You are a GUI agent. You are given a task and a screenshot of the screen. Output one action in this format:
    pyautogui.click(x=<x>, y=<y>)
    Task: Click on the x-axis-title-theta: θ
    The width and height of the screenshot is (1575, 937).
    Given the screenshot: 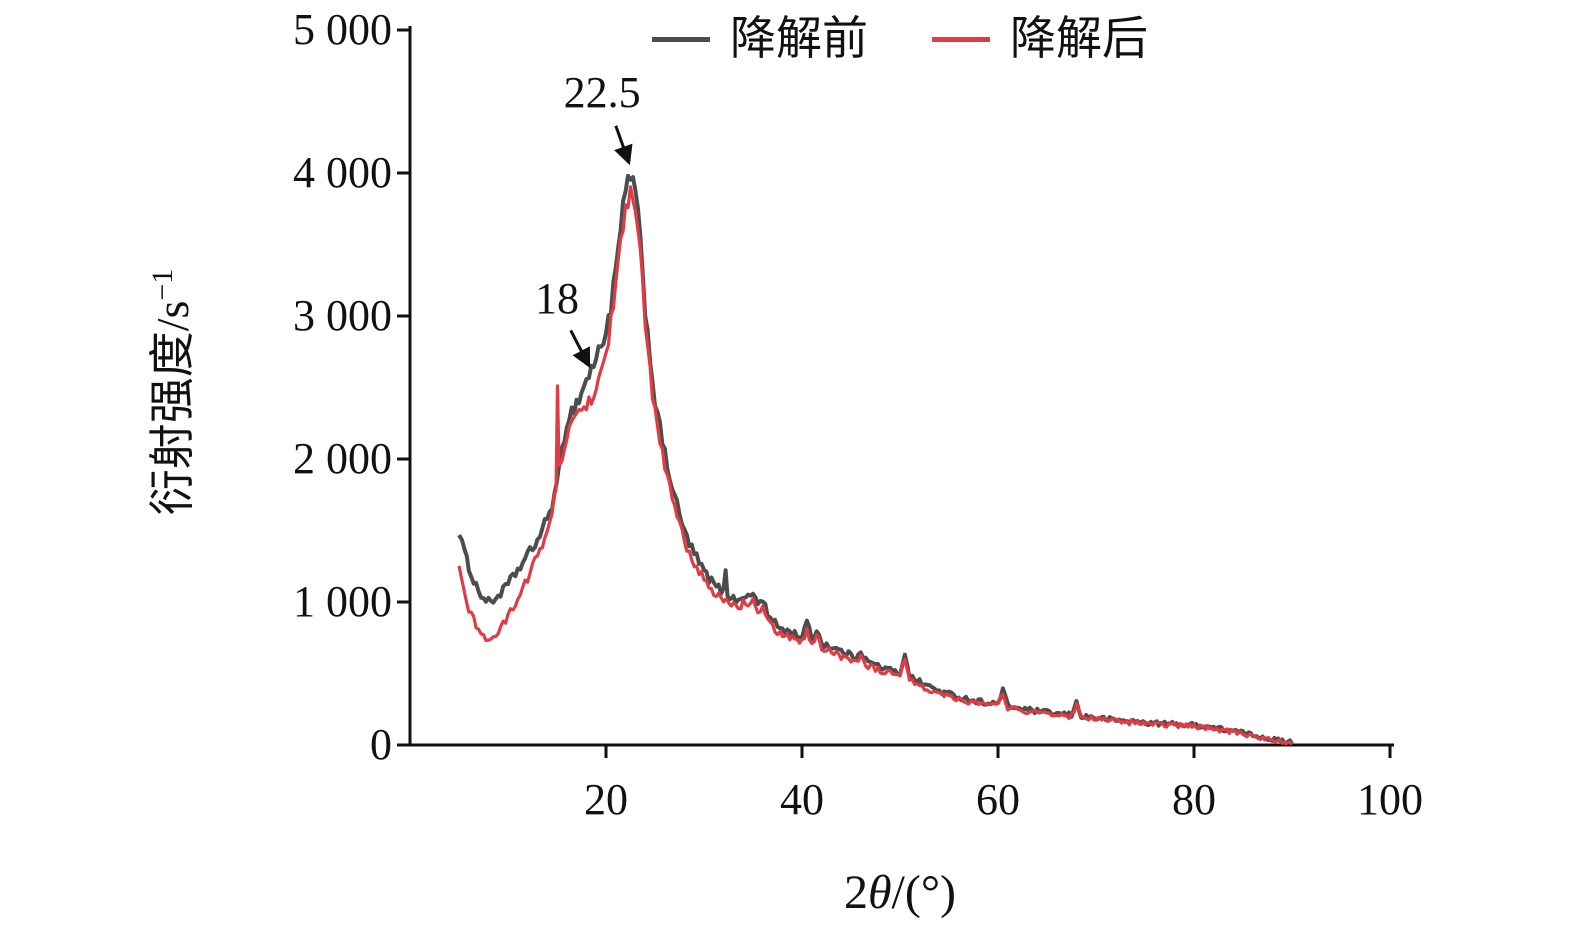 What is the action you would take?
    pyautogui.click(x=879, y=892)
    